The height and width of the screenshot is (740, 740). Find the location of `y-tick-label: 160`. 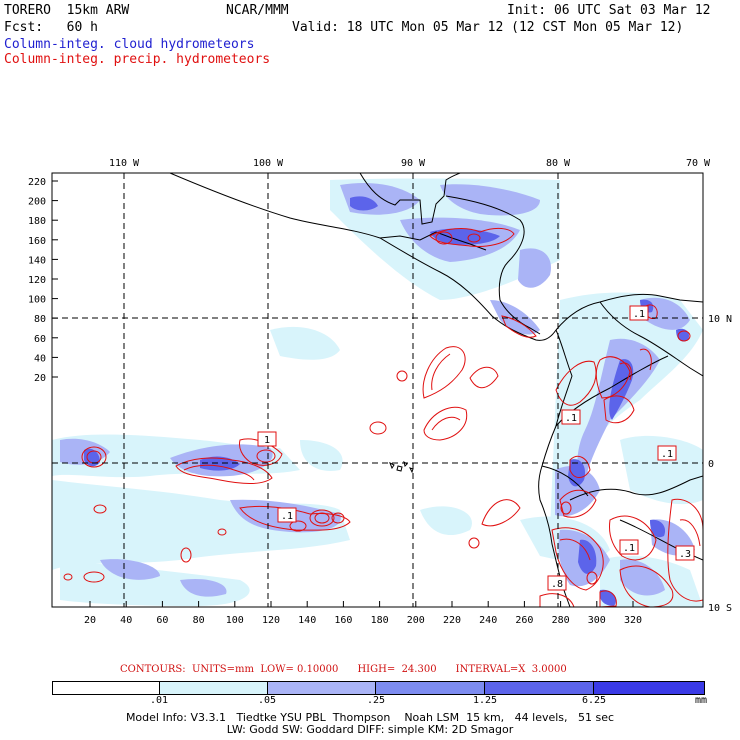

y-tick-label: 160 is located at coordinates (37, 241).